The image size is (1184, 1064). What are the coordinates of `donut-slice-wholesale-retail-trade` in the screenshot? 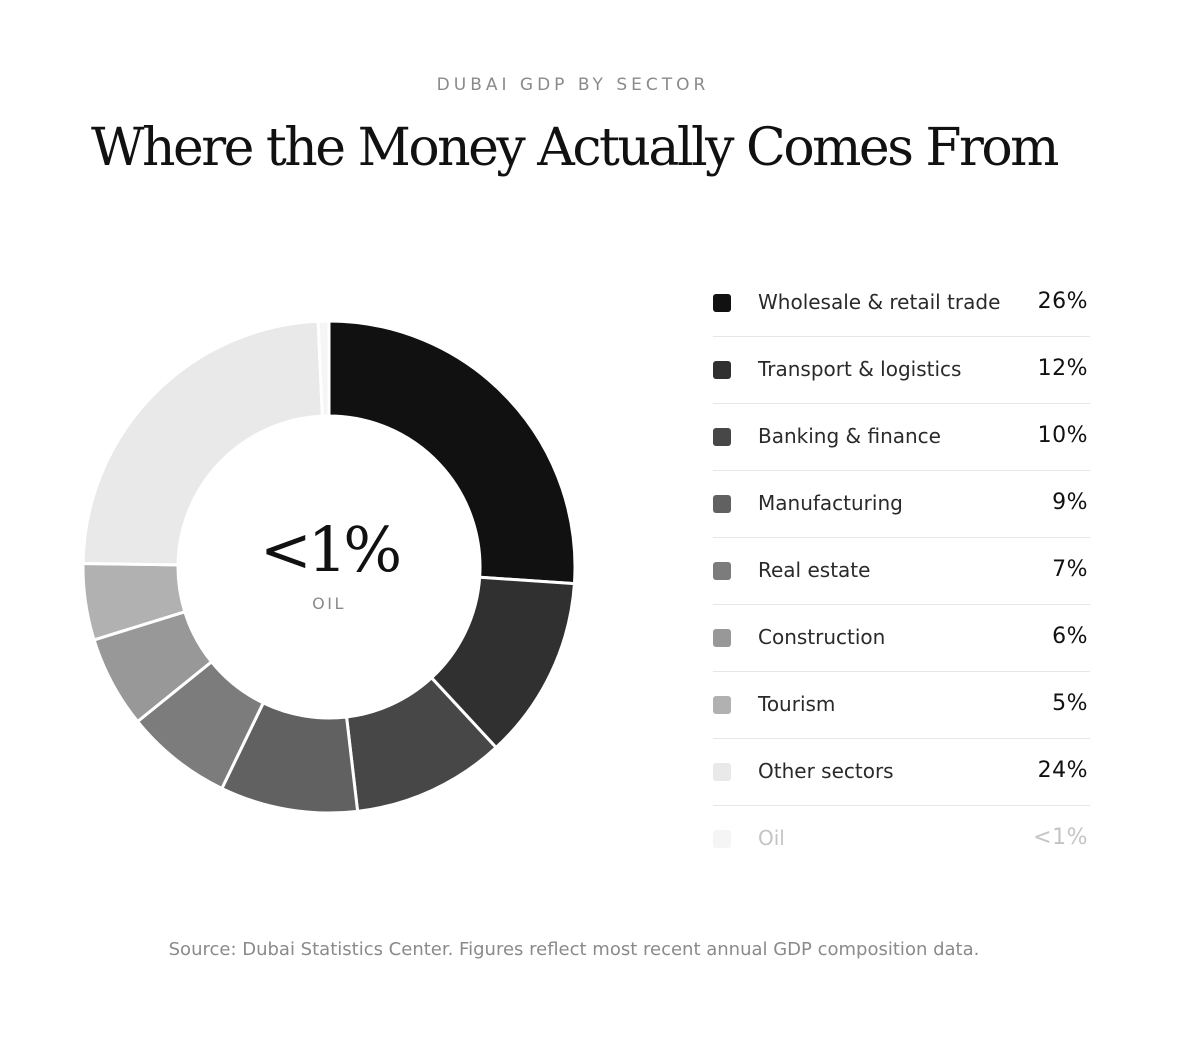 It's located at (452, 452).